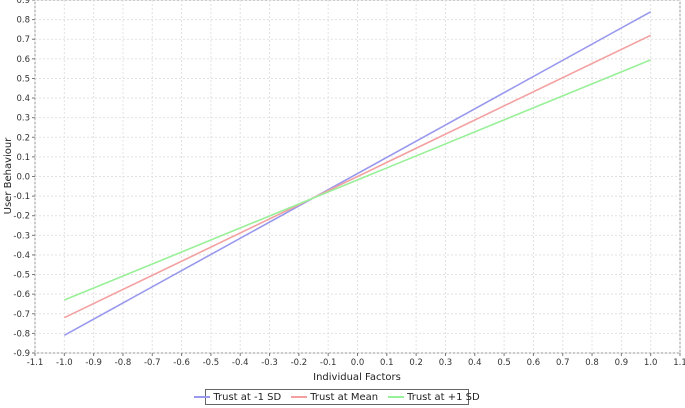  What do you see at coordinates (23, 119) in the screenshot?
I see `y-tick-label: 0.3` at bounding box center [23, 119].